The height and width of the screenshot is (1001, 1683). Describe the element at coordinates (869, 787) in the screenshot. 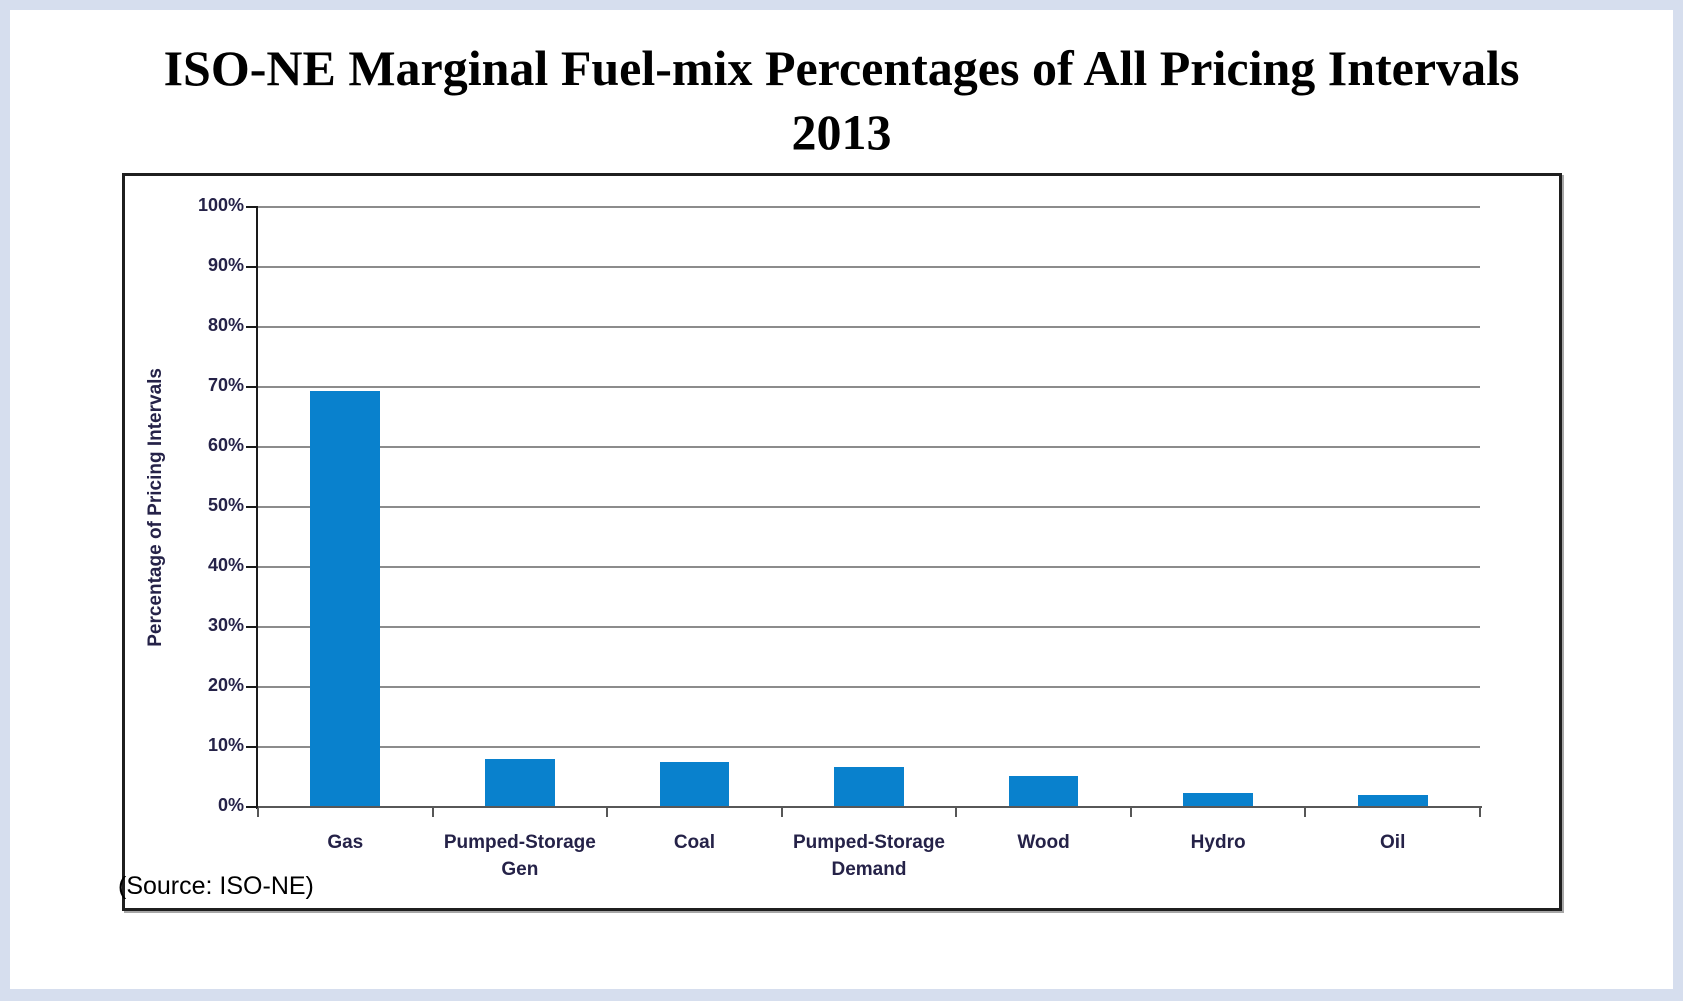

I see `bar-pumped-storage-demand` at that location.